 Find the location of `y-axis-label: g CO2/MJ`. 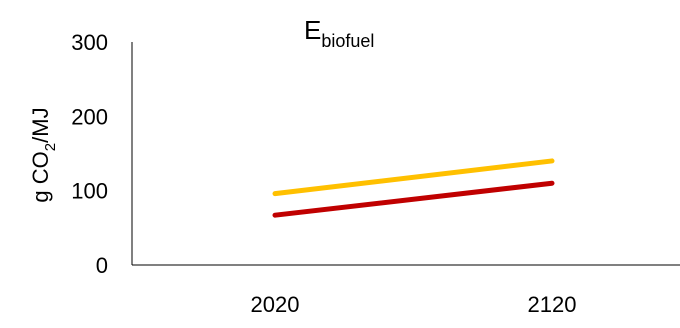

y-axis-label: g CO2/MJ is located at coordinates (43, 154).